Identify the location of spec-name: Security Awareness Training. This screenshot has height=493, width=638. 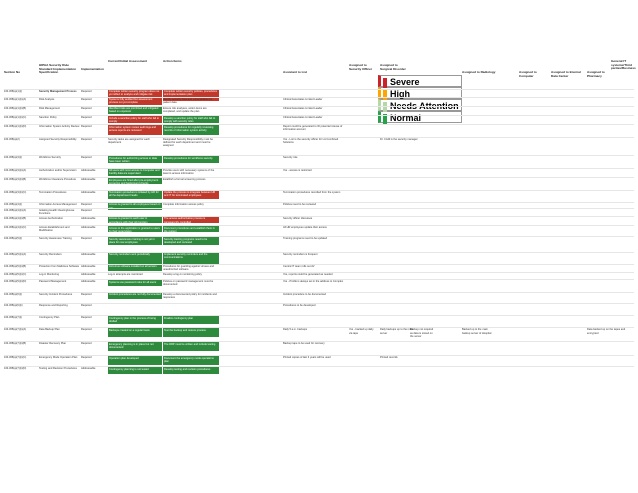
(55, 238).